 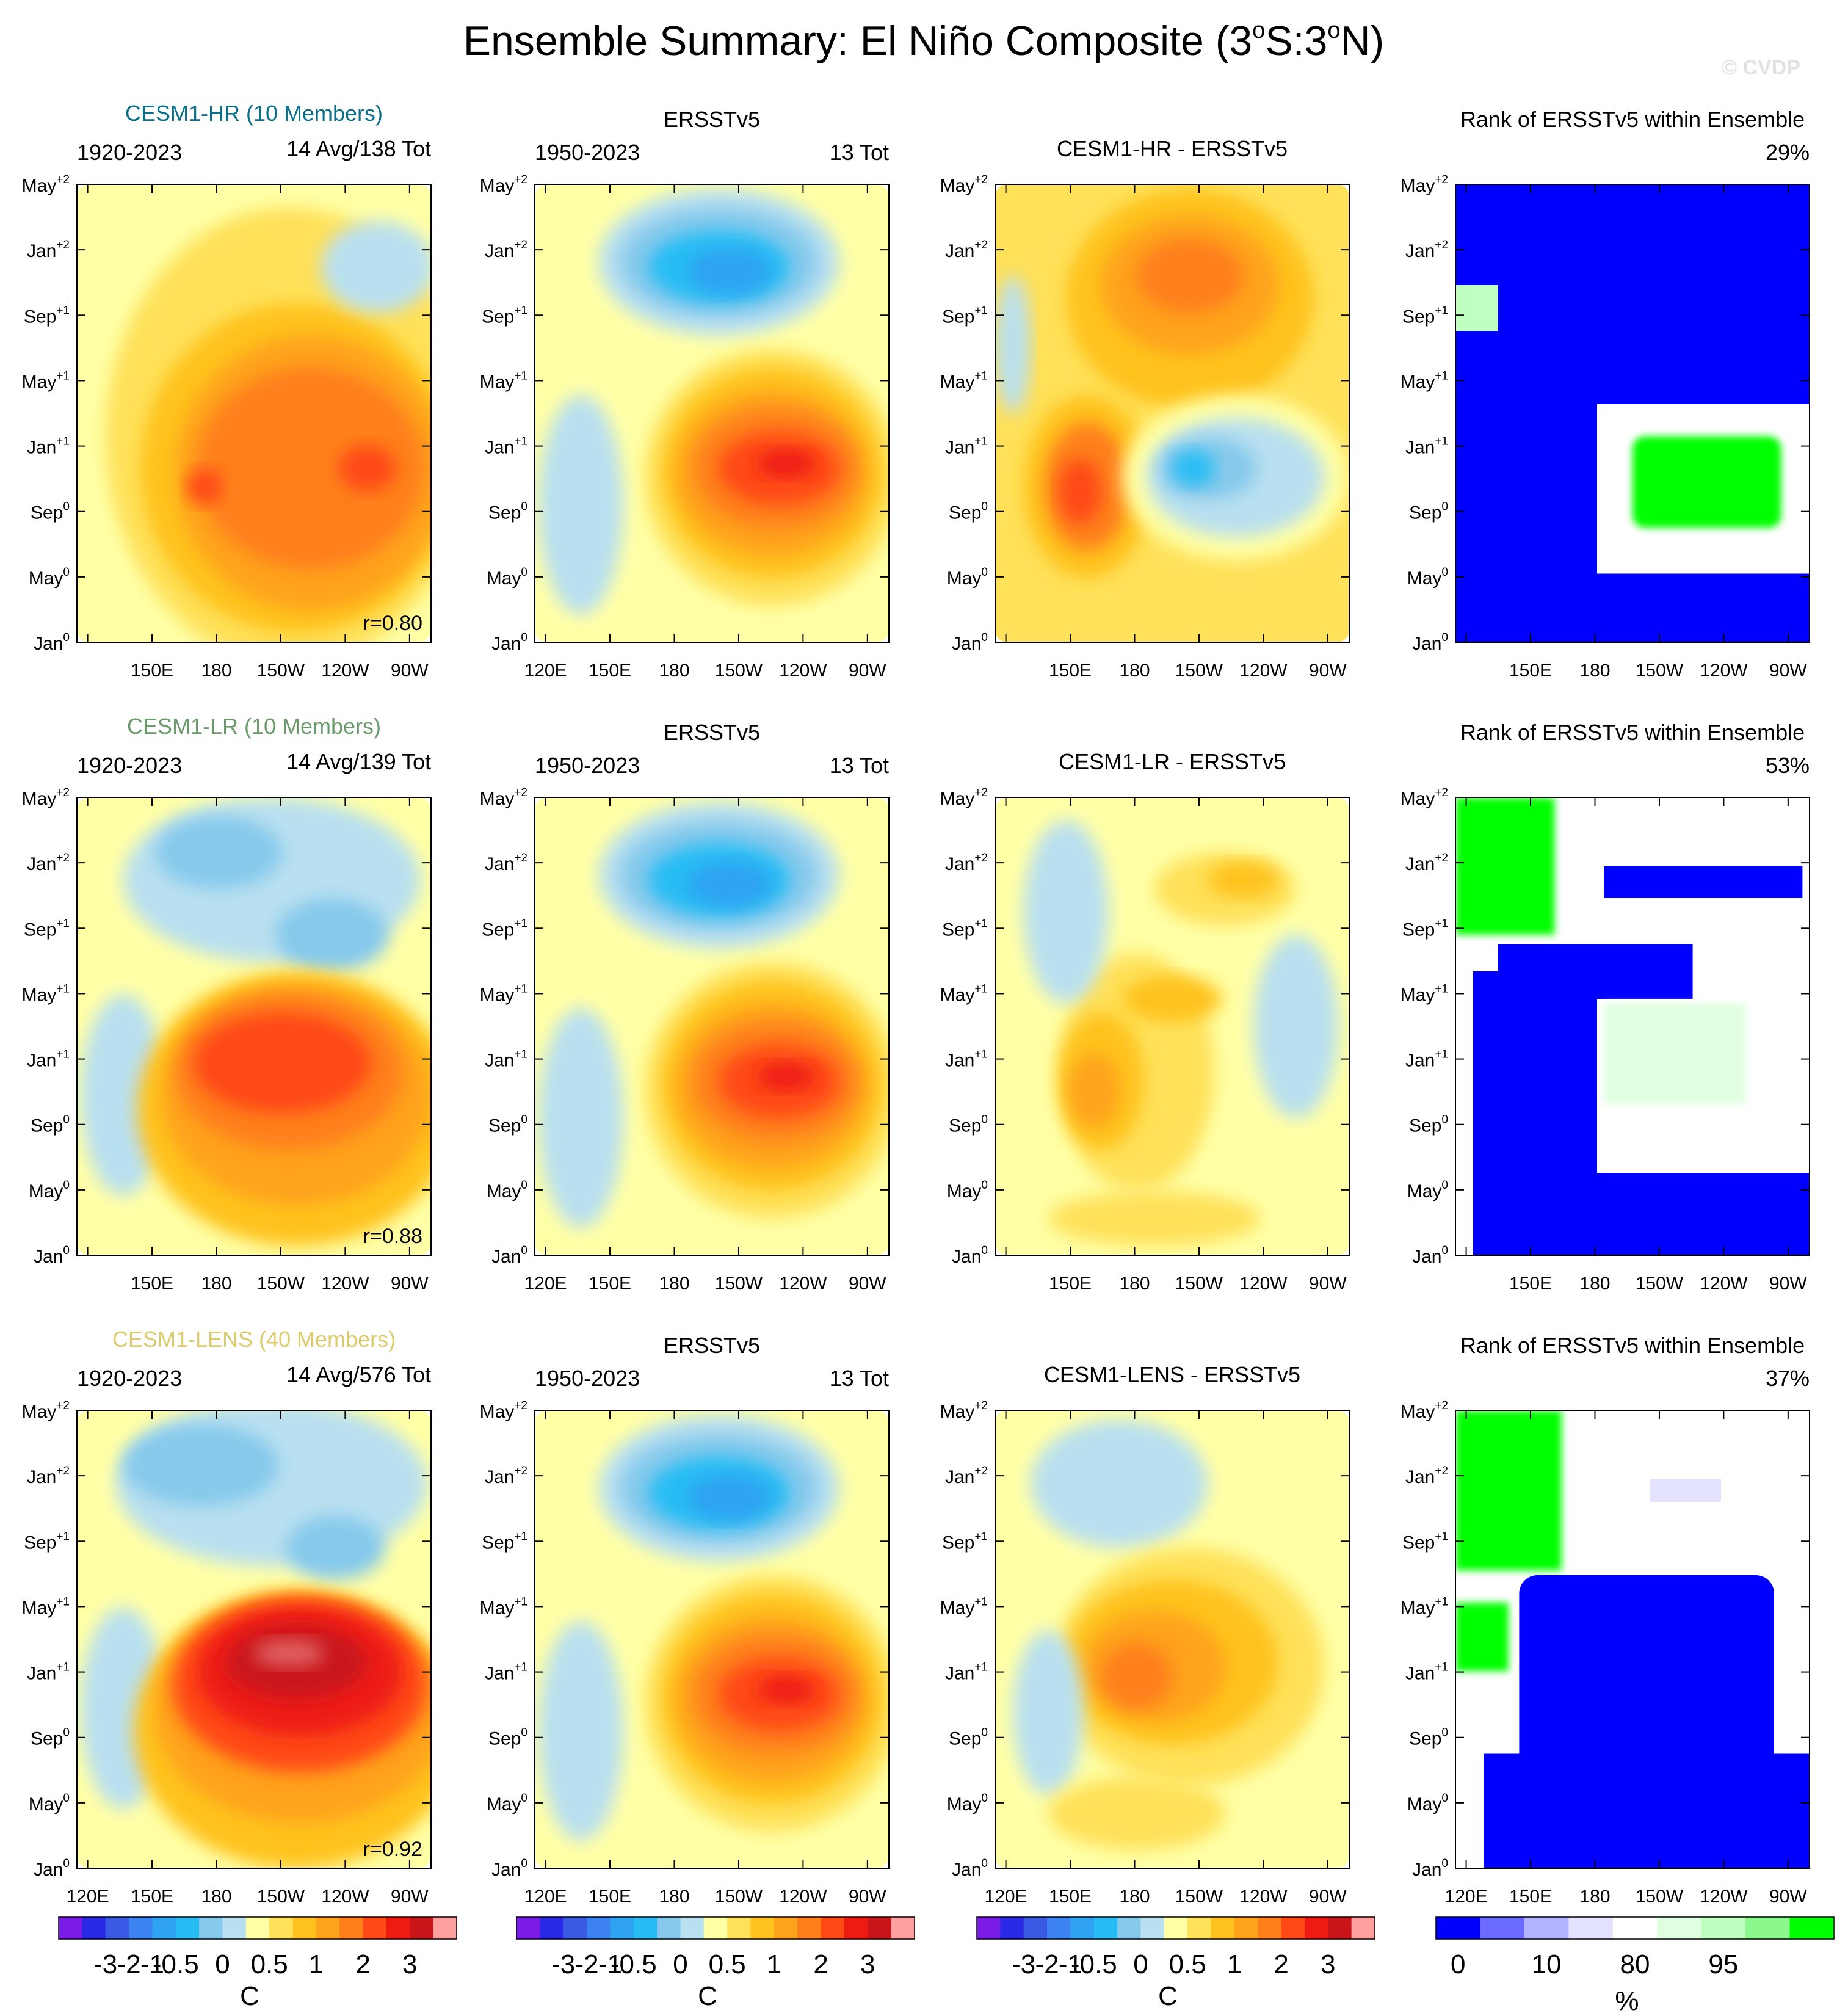 I want to click on colorbar-label: 2, so click(x=362, y=1964).